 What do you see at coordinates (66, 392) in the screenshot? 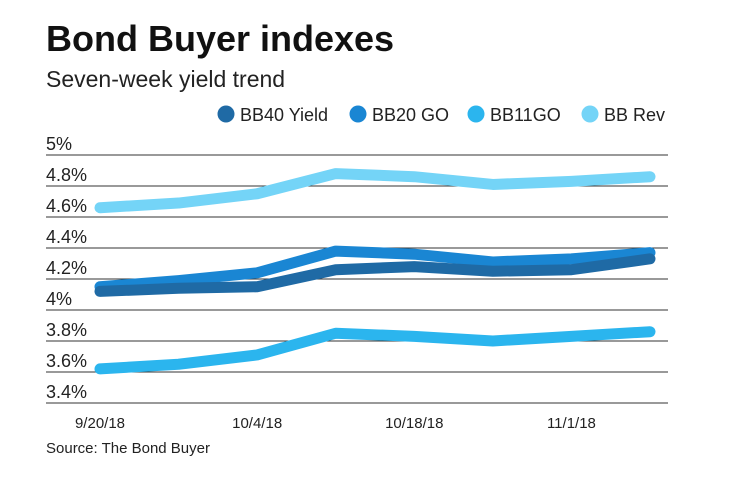
I see `y-tick-label: 3.4%` at bounding box center [66, 392].